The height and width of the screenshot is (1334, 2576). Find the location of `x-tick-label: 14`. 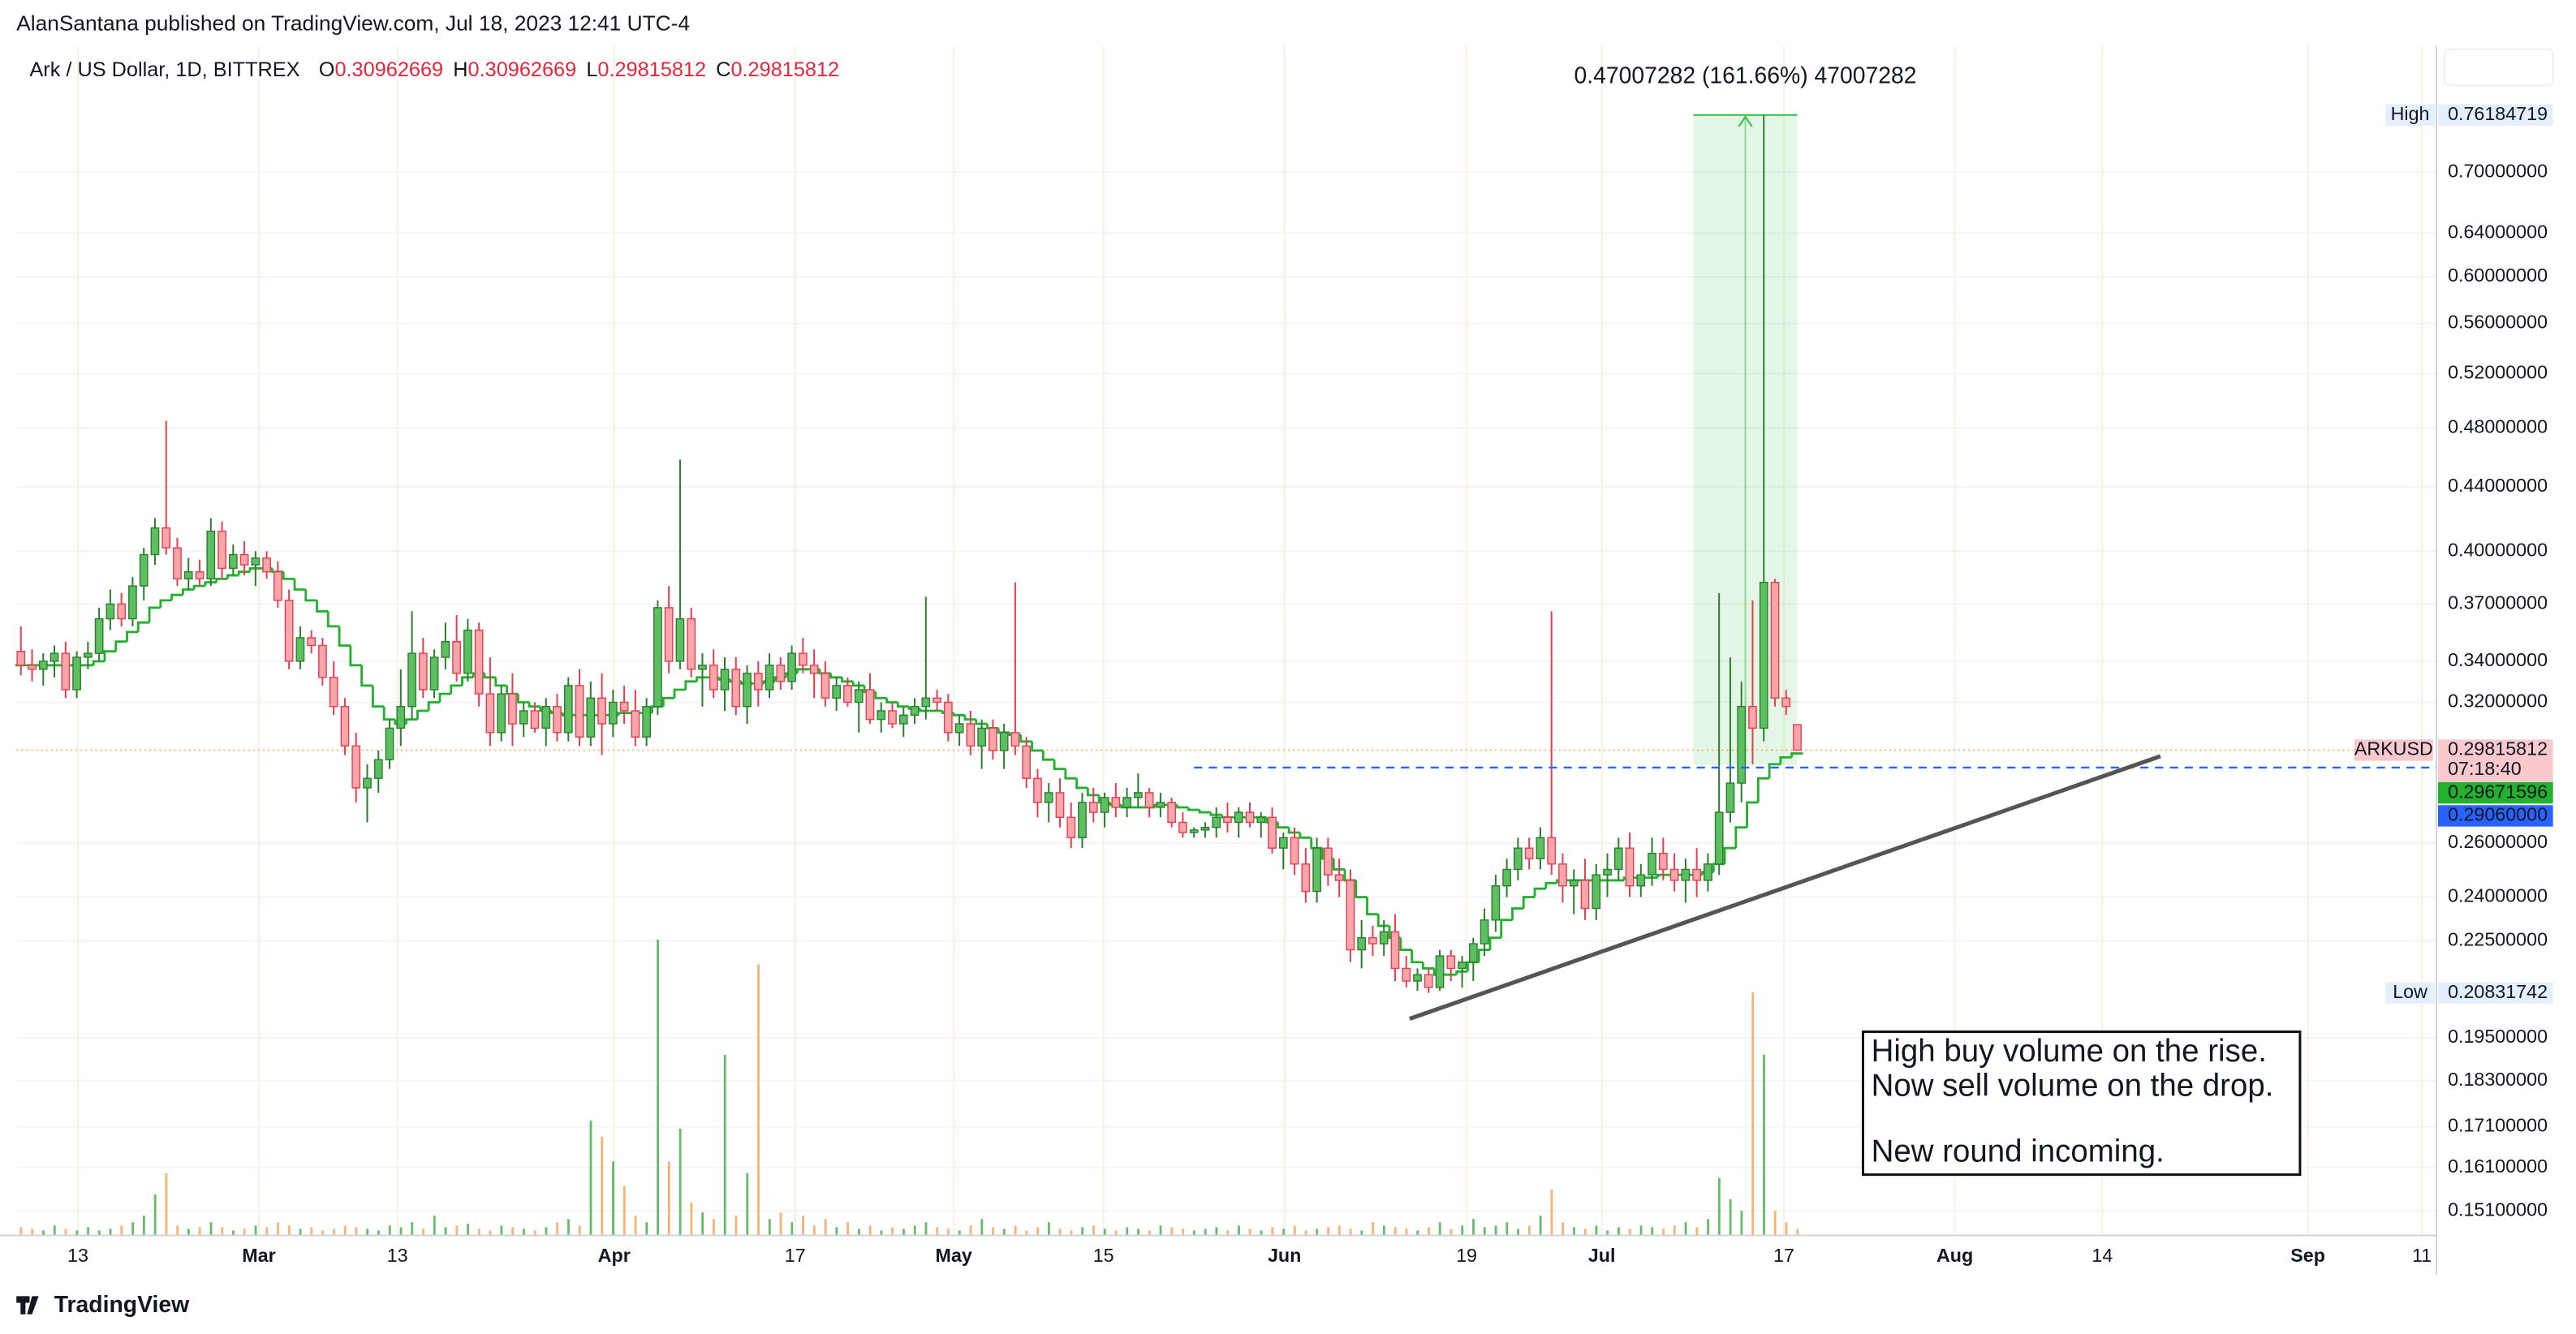

x-tick-label: 14 is located at coordinates (2102, 1255).